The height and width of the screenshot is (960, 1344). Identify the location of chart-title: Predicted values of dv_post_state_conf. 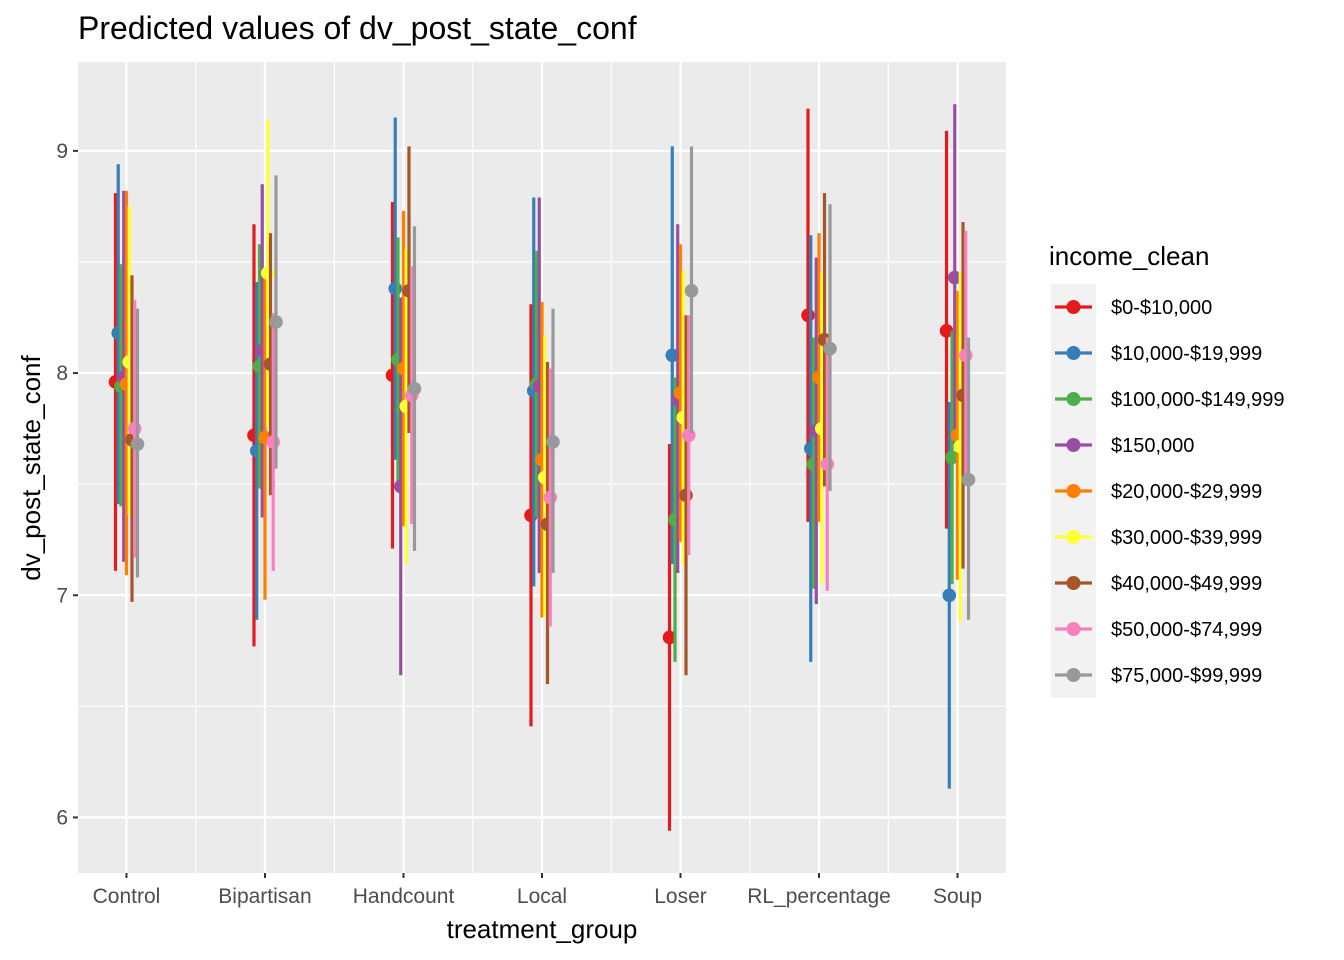
(357, 28).